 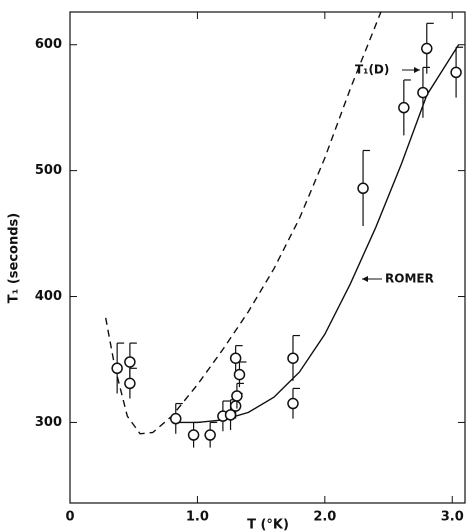 I want to click on x-axis-label: T (°K), so click(x=268, y=524).